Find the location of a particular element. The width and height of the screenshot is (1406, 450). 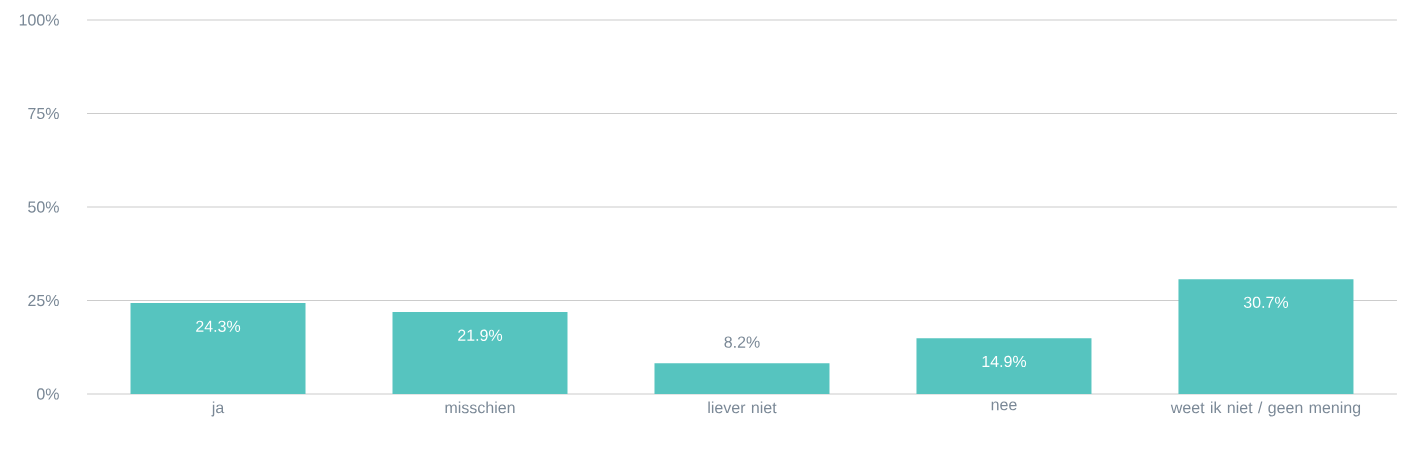

x-tick-label: liever niet is located at coordinates (742, 407).